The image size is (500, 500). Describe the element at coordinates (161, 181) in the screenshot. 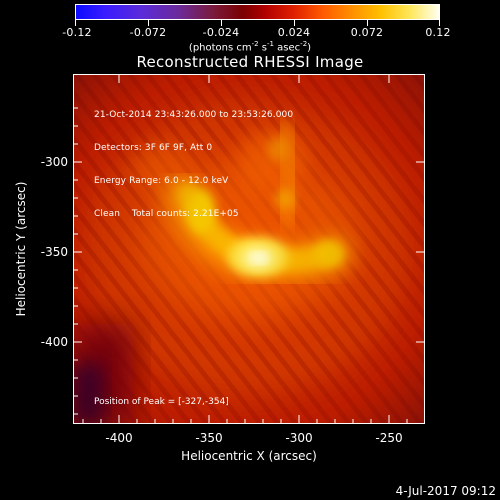

I see `energy-range-label: Energy Range: 6.0 - 12.0 keV` at that location.